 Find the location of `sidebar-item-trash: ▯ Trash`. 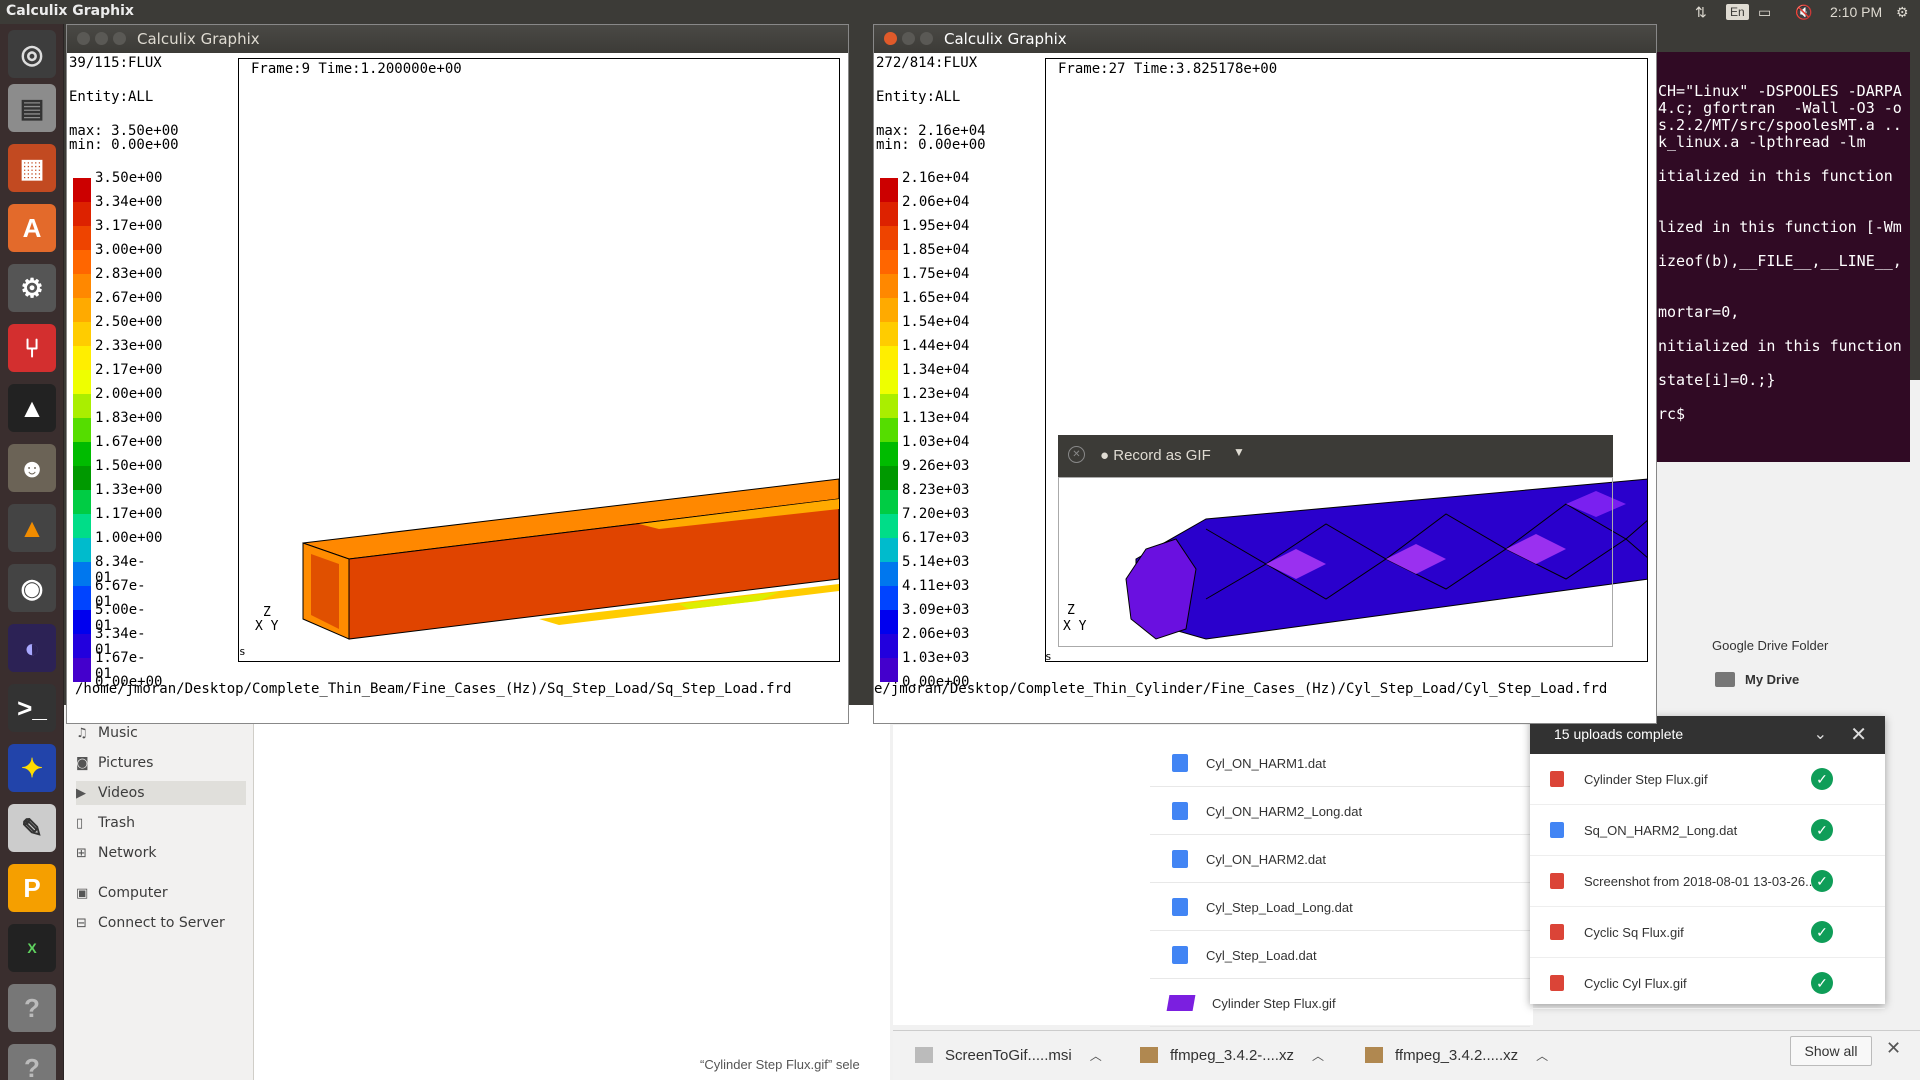

sidebar-item-trash: ▯ Trash is located at coordinates (105, 823).